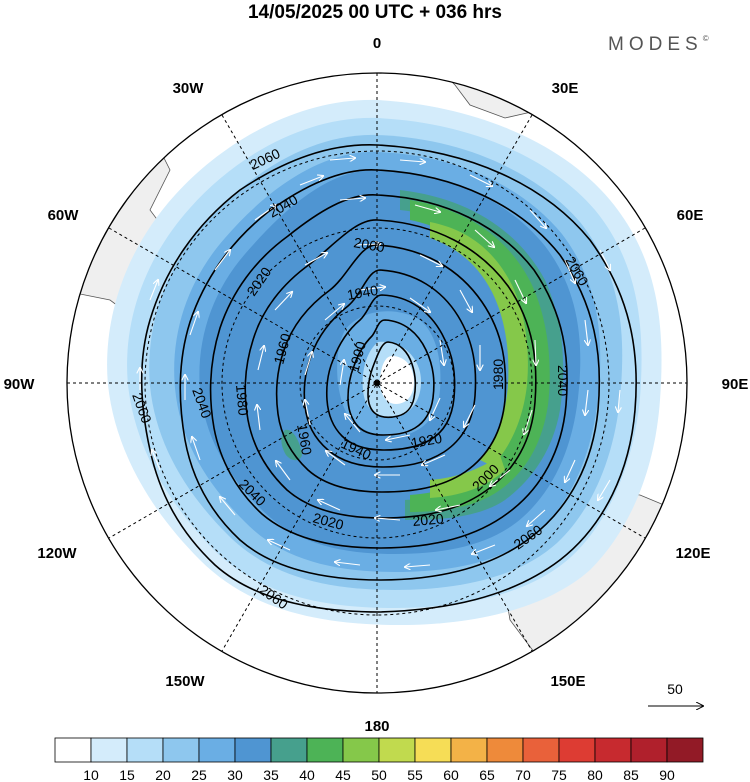 Image resolution: width=750 pixels, height=782 pixels. What do you see at coordinates (163, 774) in the screenshot?
I see `colorbar-tick-label: 20` at bounding box center [163, 774].